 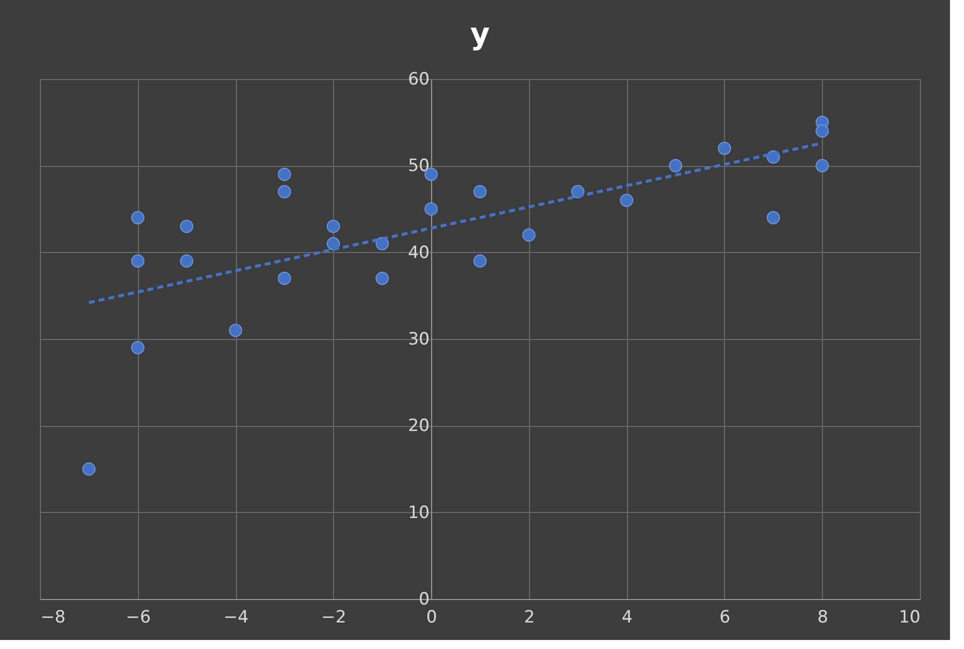 What do you see at coordinates (419, 166) in the screenshot?
I see `y-tick-label: 50` at bounding box center [419, 166].